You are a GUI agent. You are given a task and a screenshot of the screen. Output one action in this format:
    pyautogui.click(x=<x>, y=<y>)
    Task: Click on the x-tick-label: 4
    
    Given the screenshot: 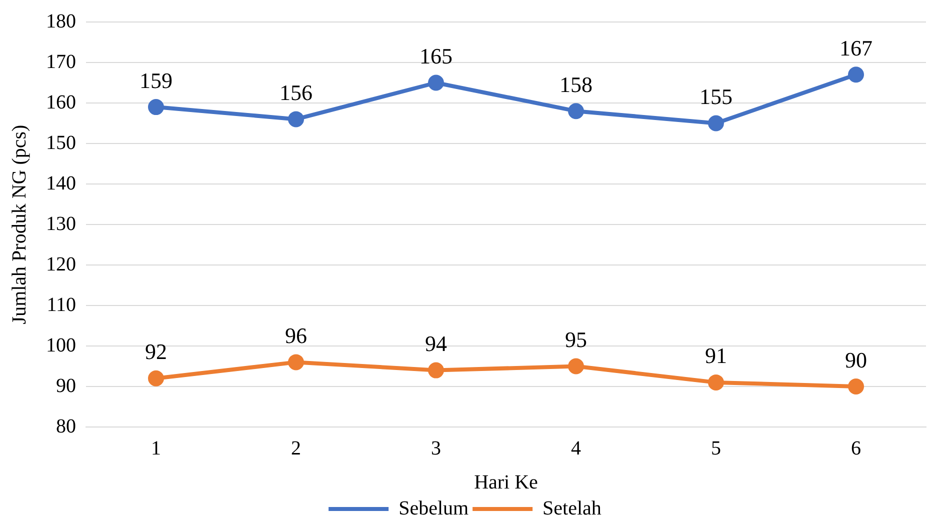 What is the action you would take?
    pyautogui.click(x=576, y=448)
    